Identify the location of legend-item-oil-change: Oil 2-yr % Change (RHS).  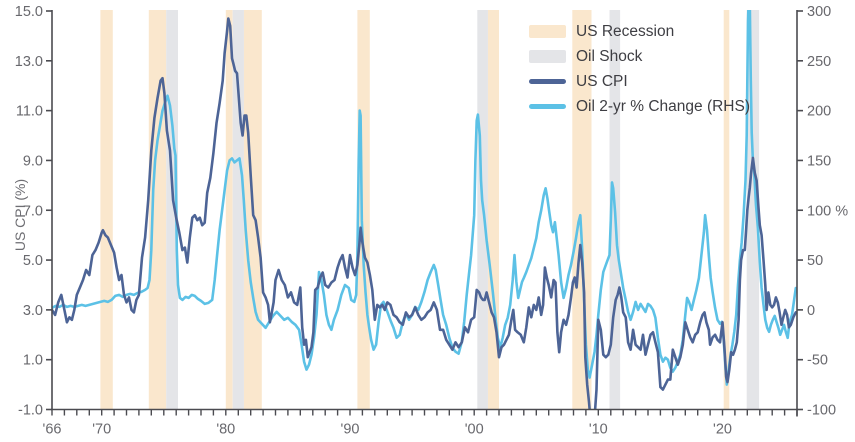
(639, 106).